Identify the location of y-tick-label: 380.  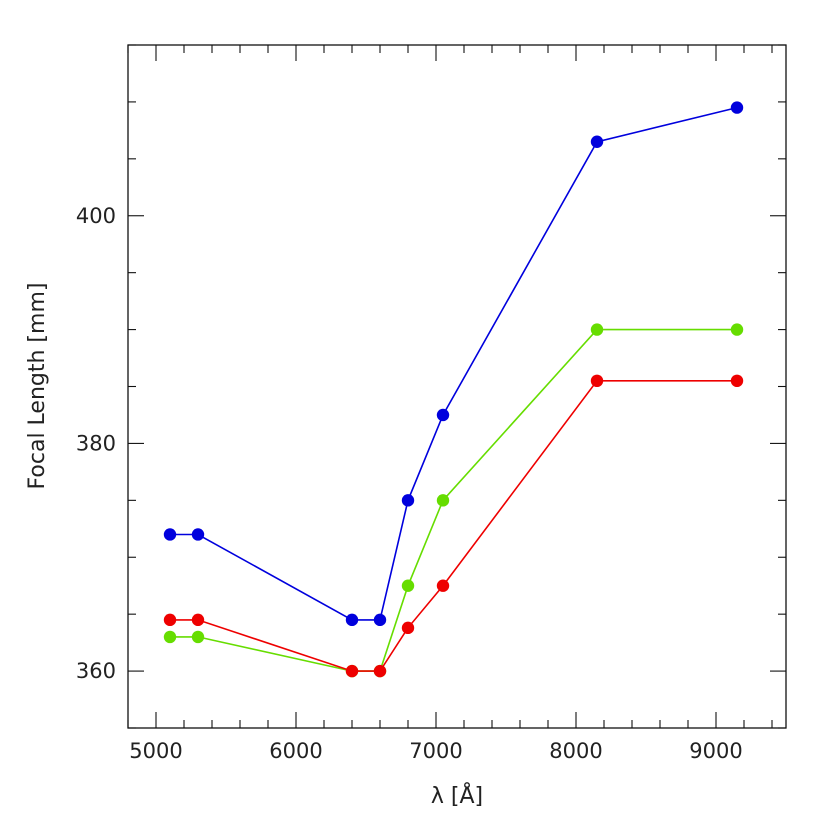
(96, 443).